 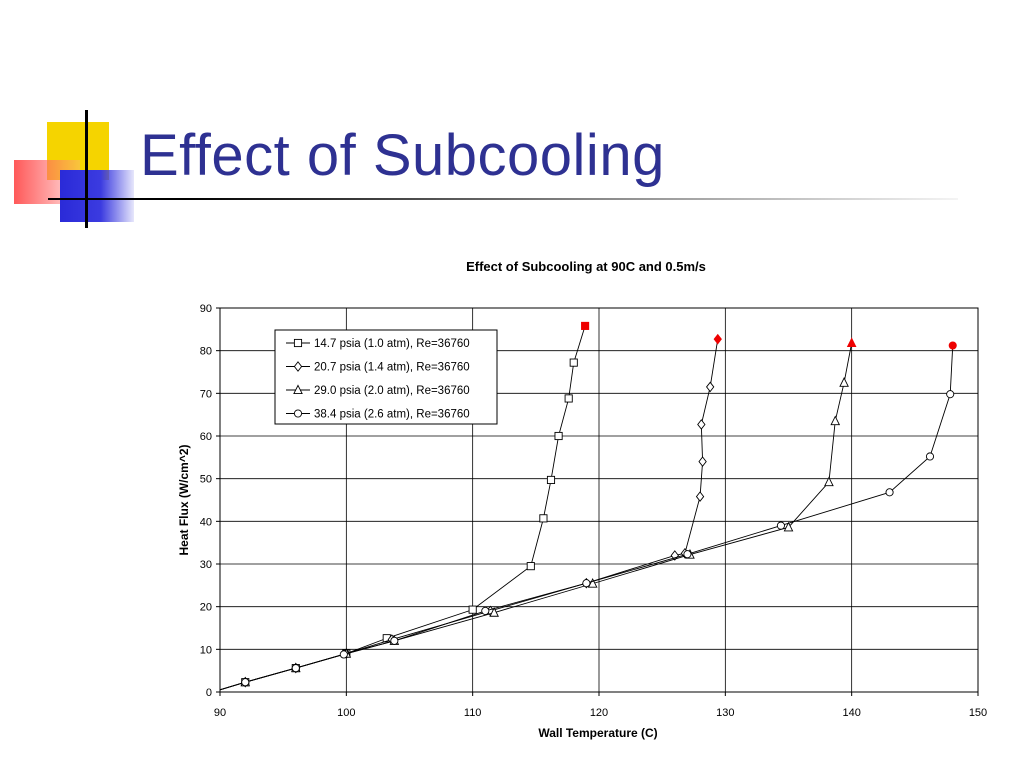 I want to click on x-tick-label: 150, so click(x=978, y=713).